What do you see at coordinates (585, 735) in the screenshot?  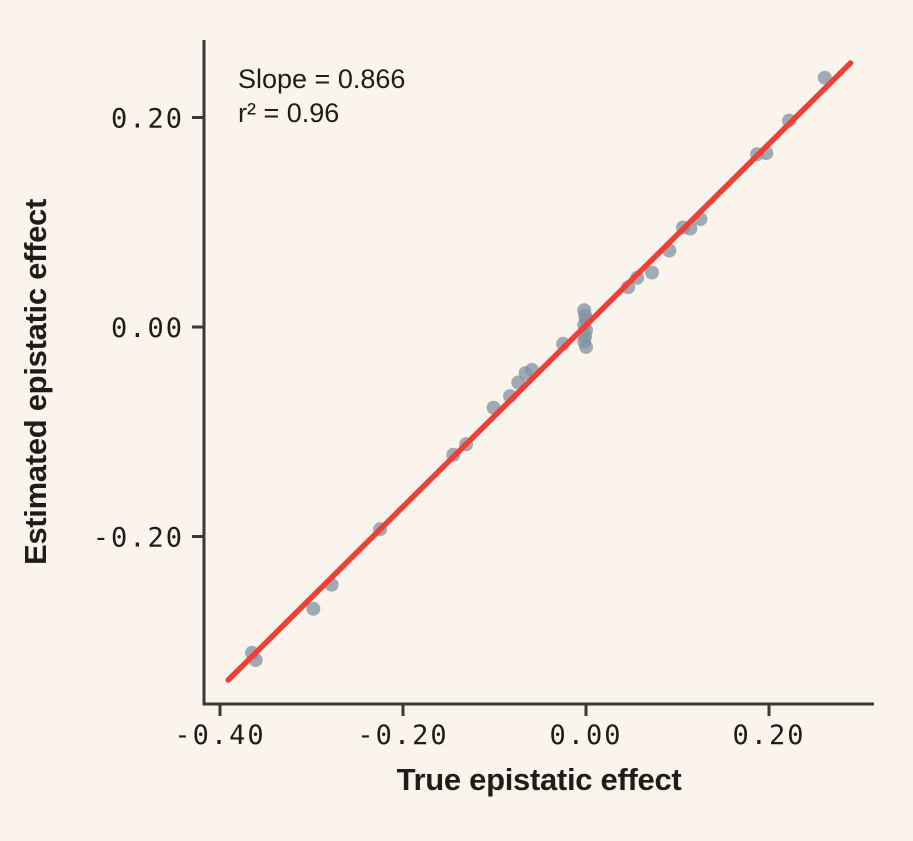 I see `x-tick-label: 0.00` at bounding box center [585, 735].